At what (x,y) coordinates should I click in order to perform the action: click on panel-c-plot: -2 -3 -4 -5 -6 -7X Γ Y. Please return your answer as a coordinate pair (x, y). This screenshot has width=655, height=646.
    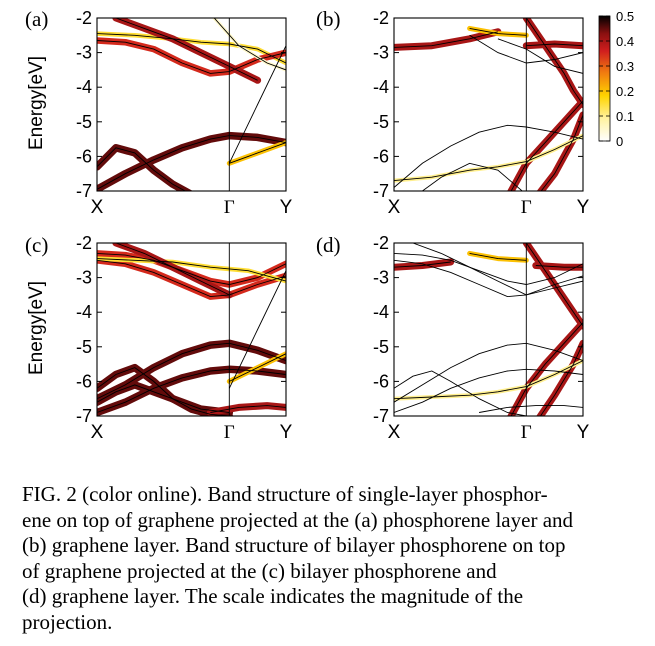
    Looking at the image, I should click on (184, 338).